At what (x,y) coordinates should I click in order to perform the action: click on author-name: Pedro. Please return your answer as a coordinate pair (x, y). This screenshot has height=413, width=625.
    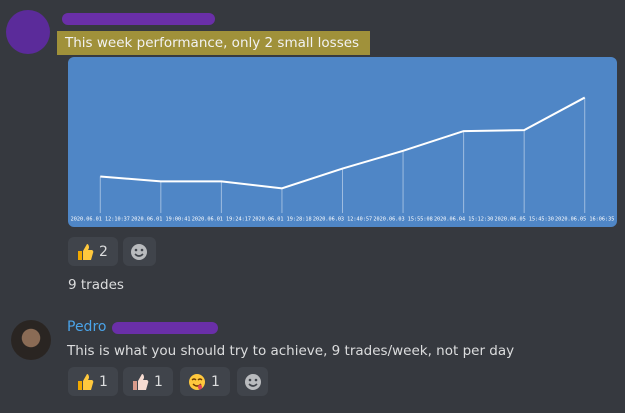
    Looking at the image, I should click on (87, 327).